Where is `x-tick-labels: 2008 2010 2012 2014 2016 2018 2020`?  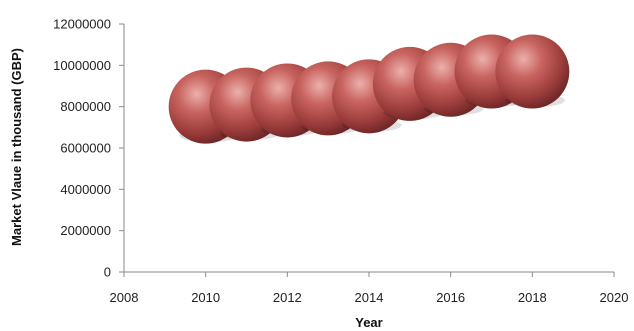
x-tick-labels: 2008 2010 2012 2014 2016 2018 2020 is located at coordinates (369, 297).